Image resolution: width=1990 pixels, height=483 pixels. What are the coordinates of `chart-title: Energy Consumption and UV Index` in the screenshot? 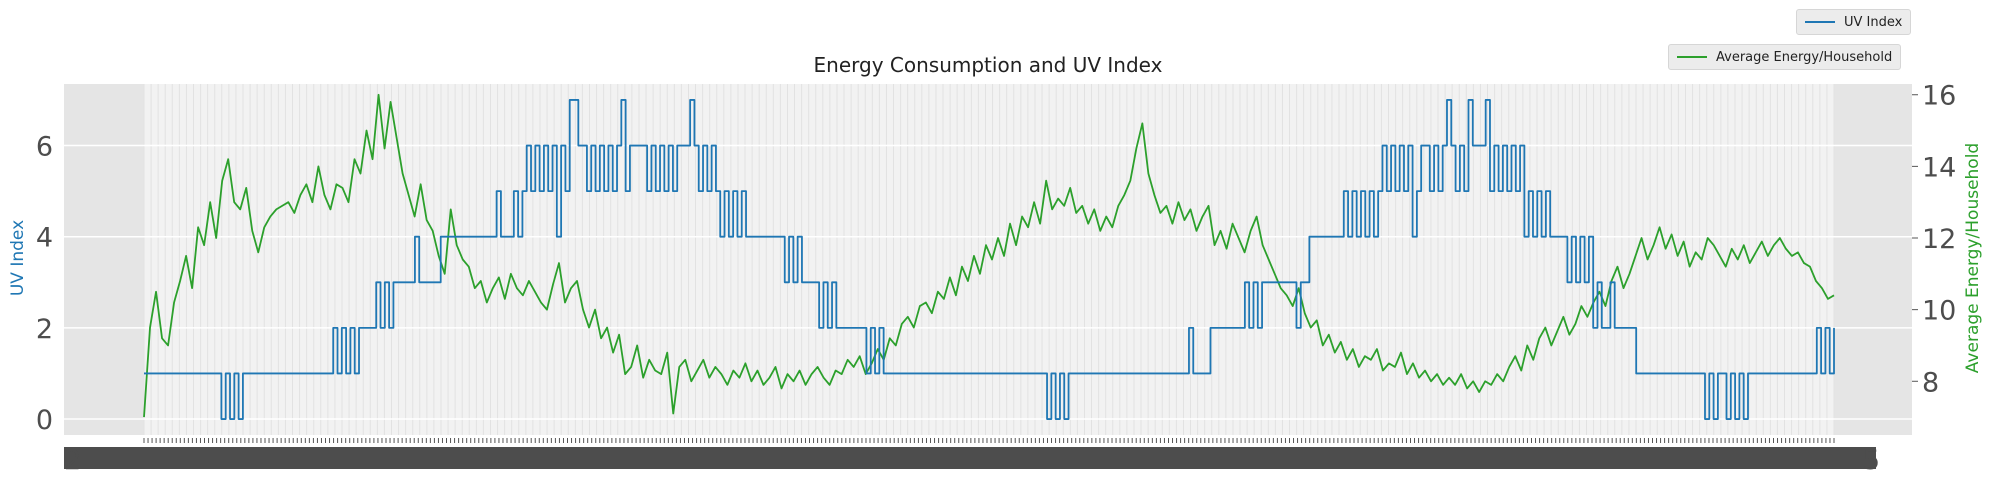 It's located at (988, 65).